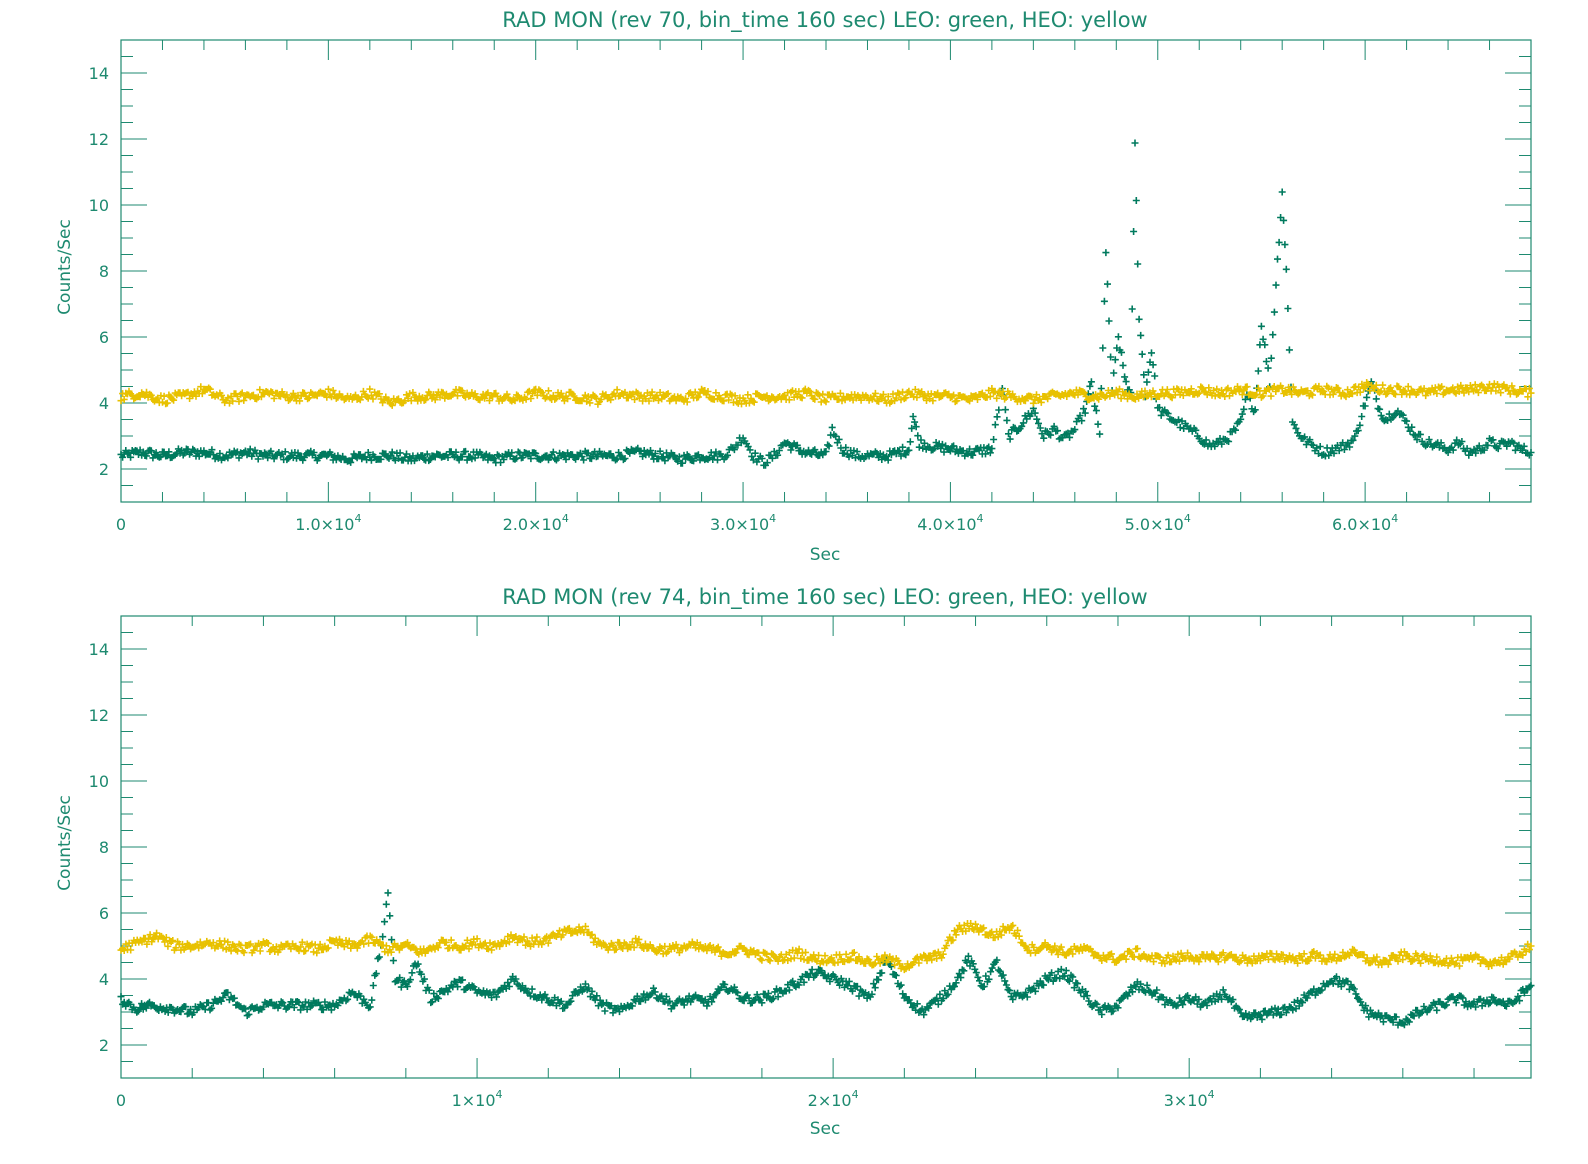 The width and height of the screenshot is (1588, 1164). I want to click on x-tick-label: 2.0×10⁴, so click(536, 523).